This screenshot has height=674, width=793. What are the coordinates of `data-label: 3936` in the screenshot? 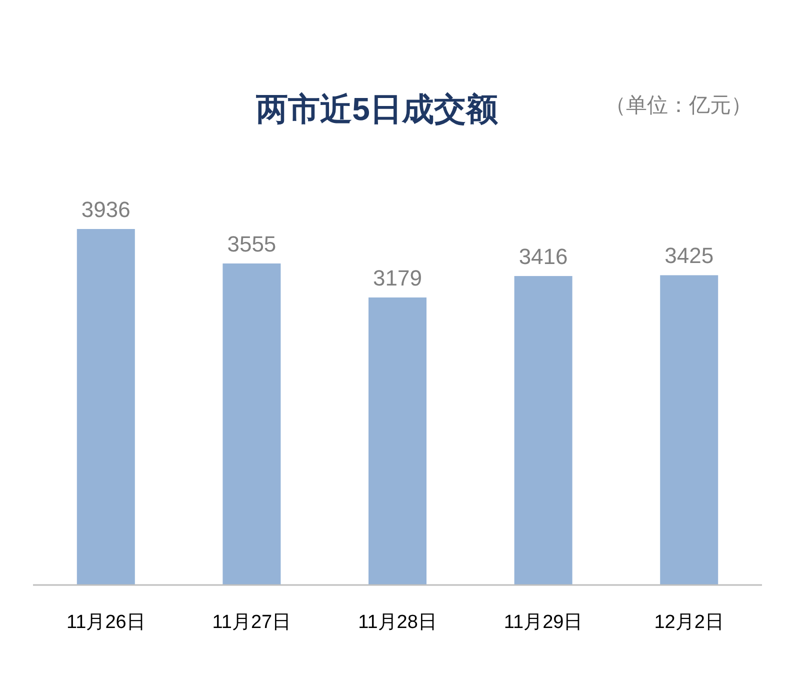 It's located at (105, 209).